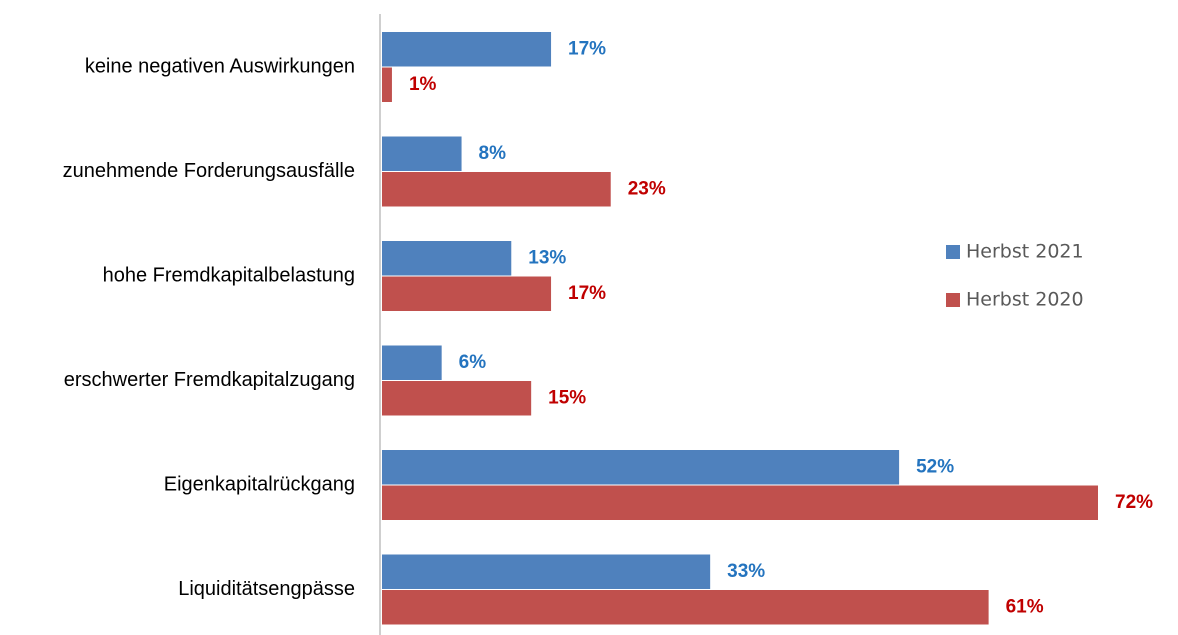 This screenshot has height=635, width=1178. I want to click on category-label: erschwerter Fremdkapitalzugang, so click(209, 380).